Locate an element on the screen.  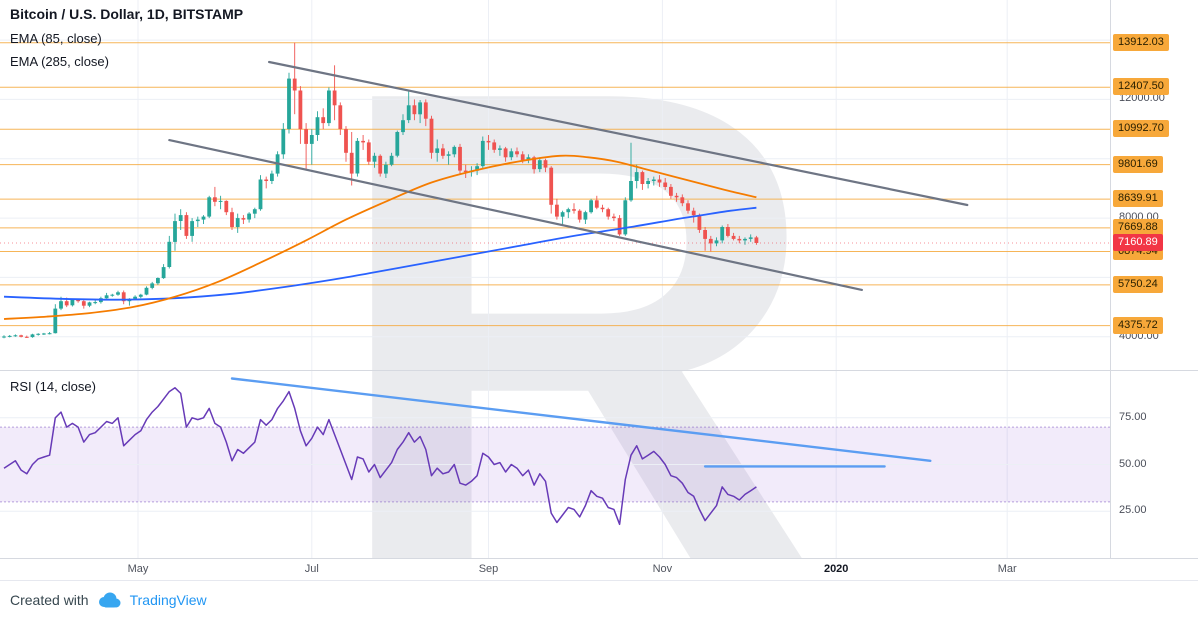
rsi-legend: RSI (14, close) is located at coordinates (53, 390).